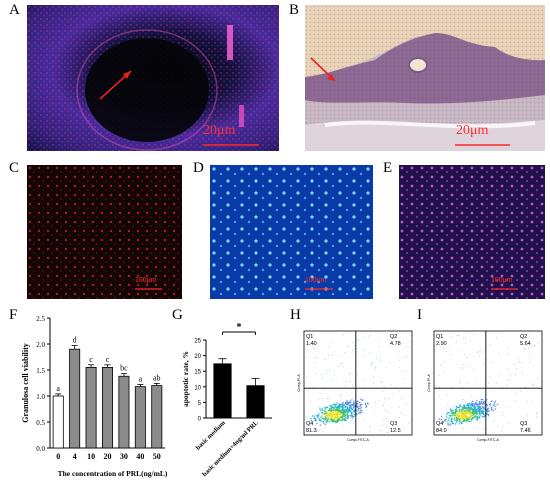 This screenshot has height=485, width=550. What do you see at coordinates (14, 168) in the screenshot?
I see `panel-label-c: C` at bounding box center [14, 168].